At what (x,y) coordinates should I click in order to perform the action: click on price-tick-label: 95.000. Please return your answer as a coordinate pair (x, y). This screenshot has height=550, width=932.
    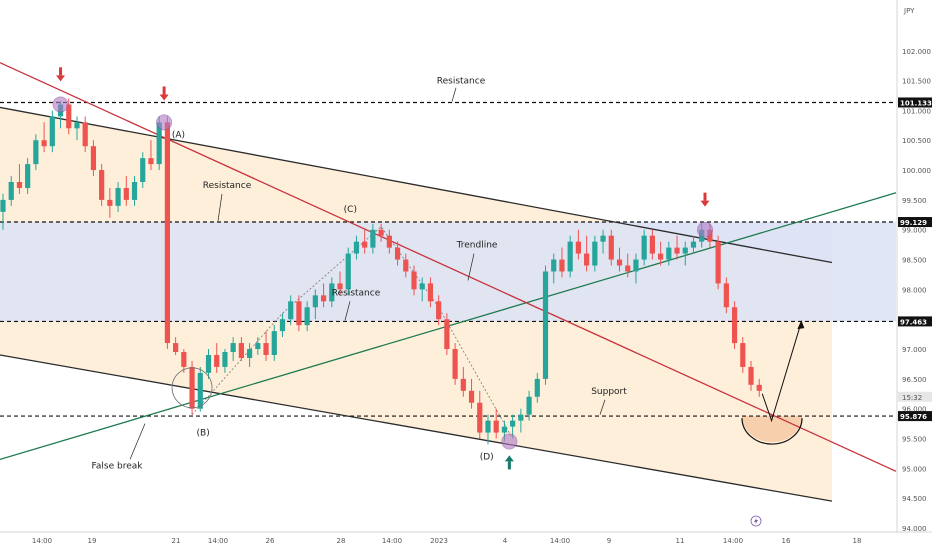
    Looking at the image, I should click on (914, 469).